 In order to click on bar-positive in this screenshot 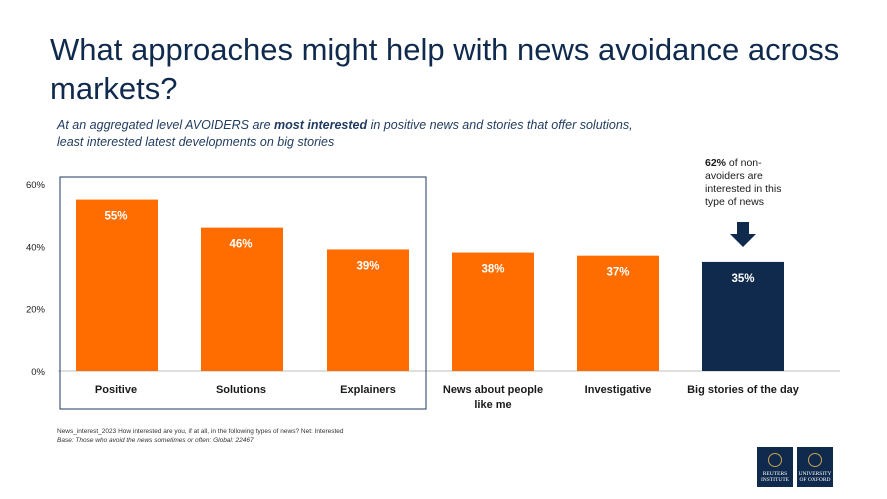, I will do `click(117, 285)`.